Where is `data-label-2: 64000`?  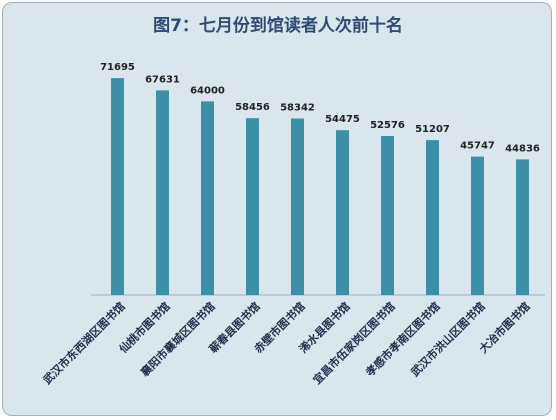 data-label-2: 64000 is located at coordinates (207, 90).